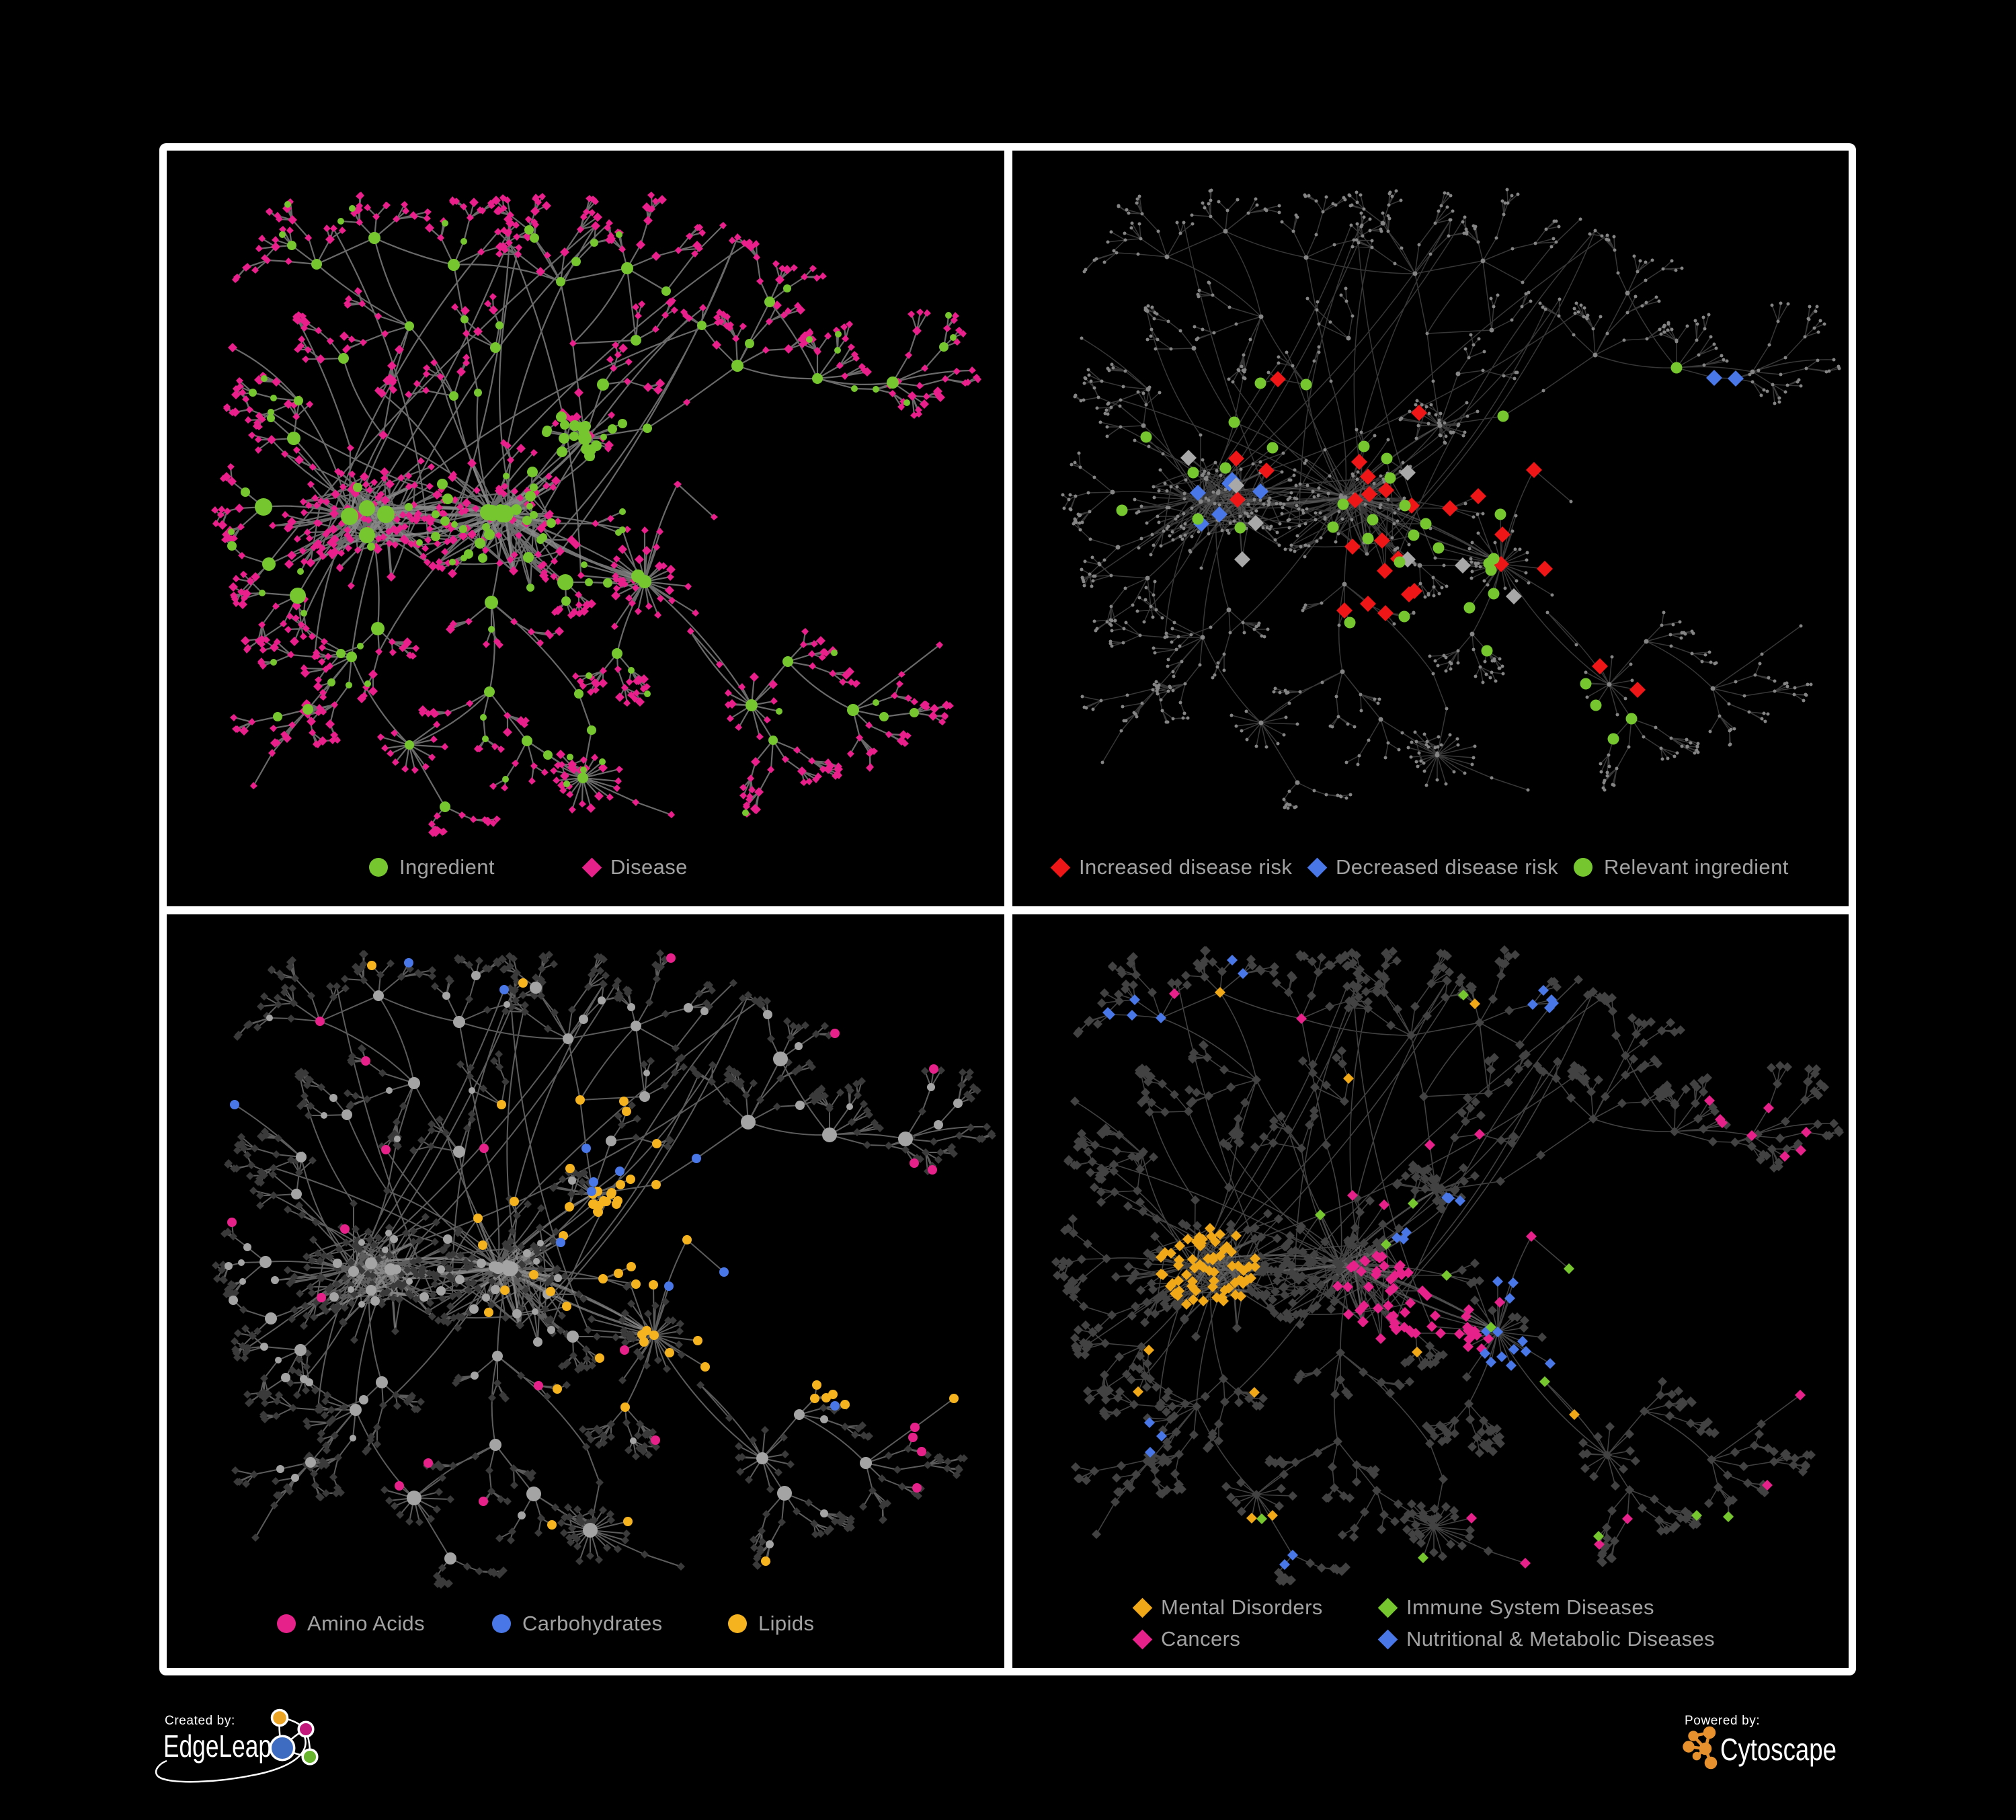  I want to click on svg-text: Cytoscape, so click(1778, 1749).